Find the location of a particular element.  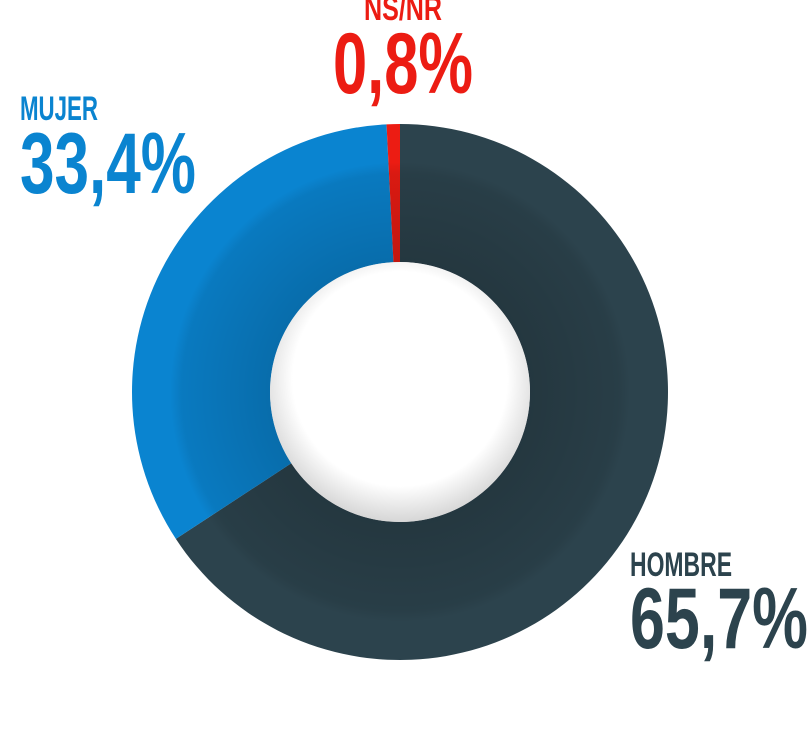

value-label: 0,8% is located at coordinates (403, 64).